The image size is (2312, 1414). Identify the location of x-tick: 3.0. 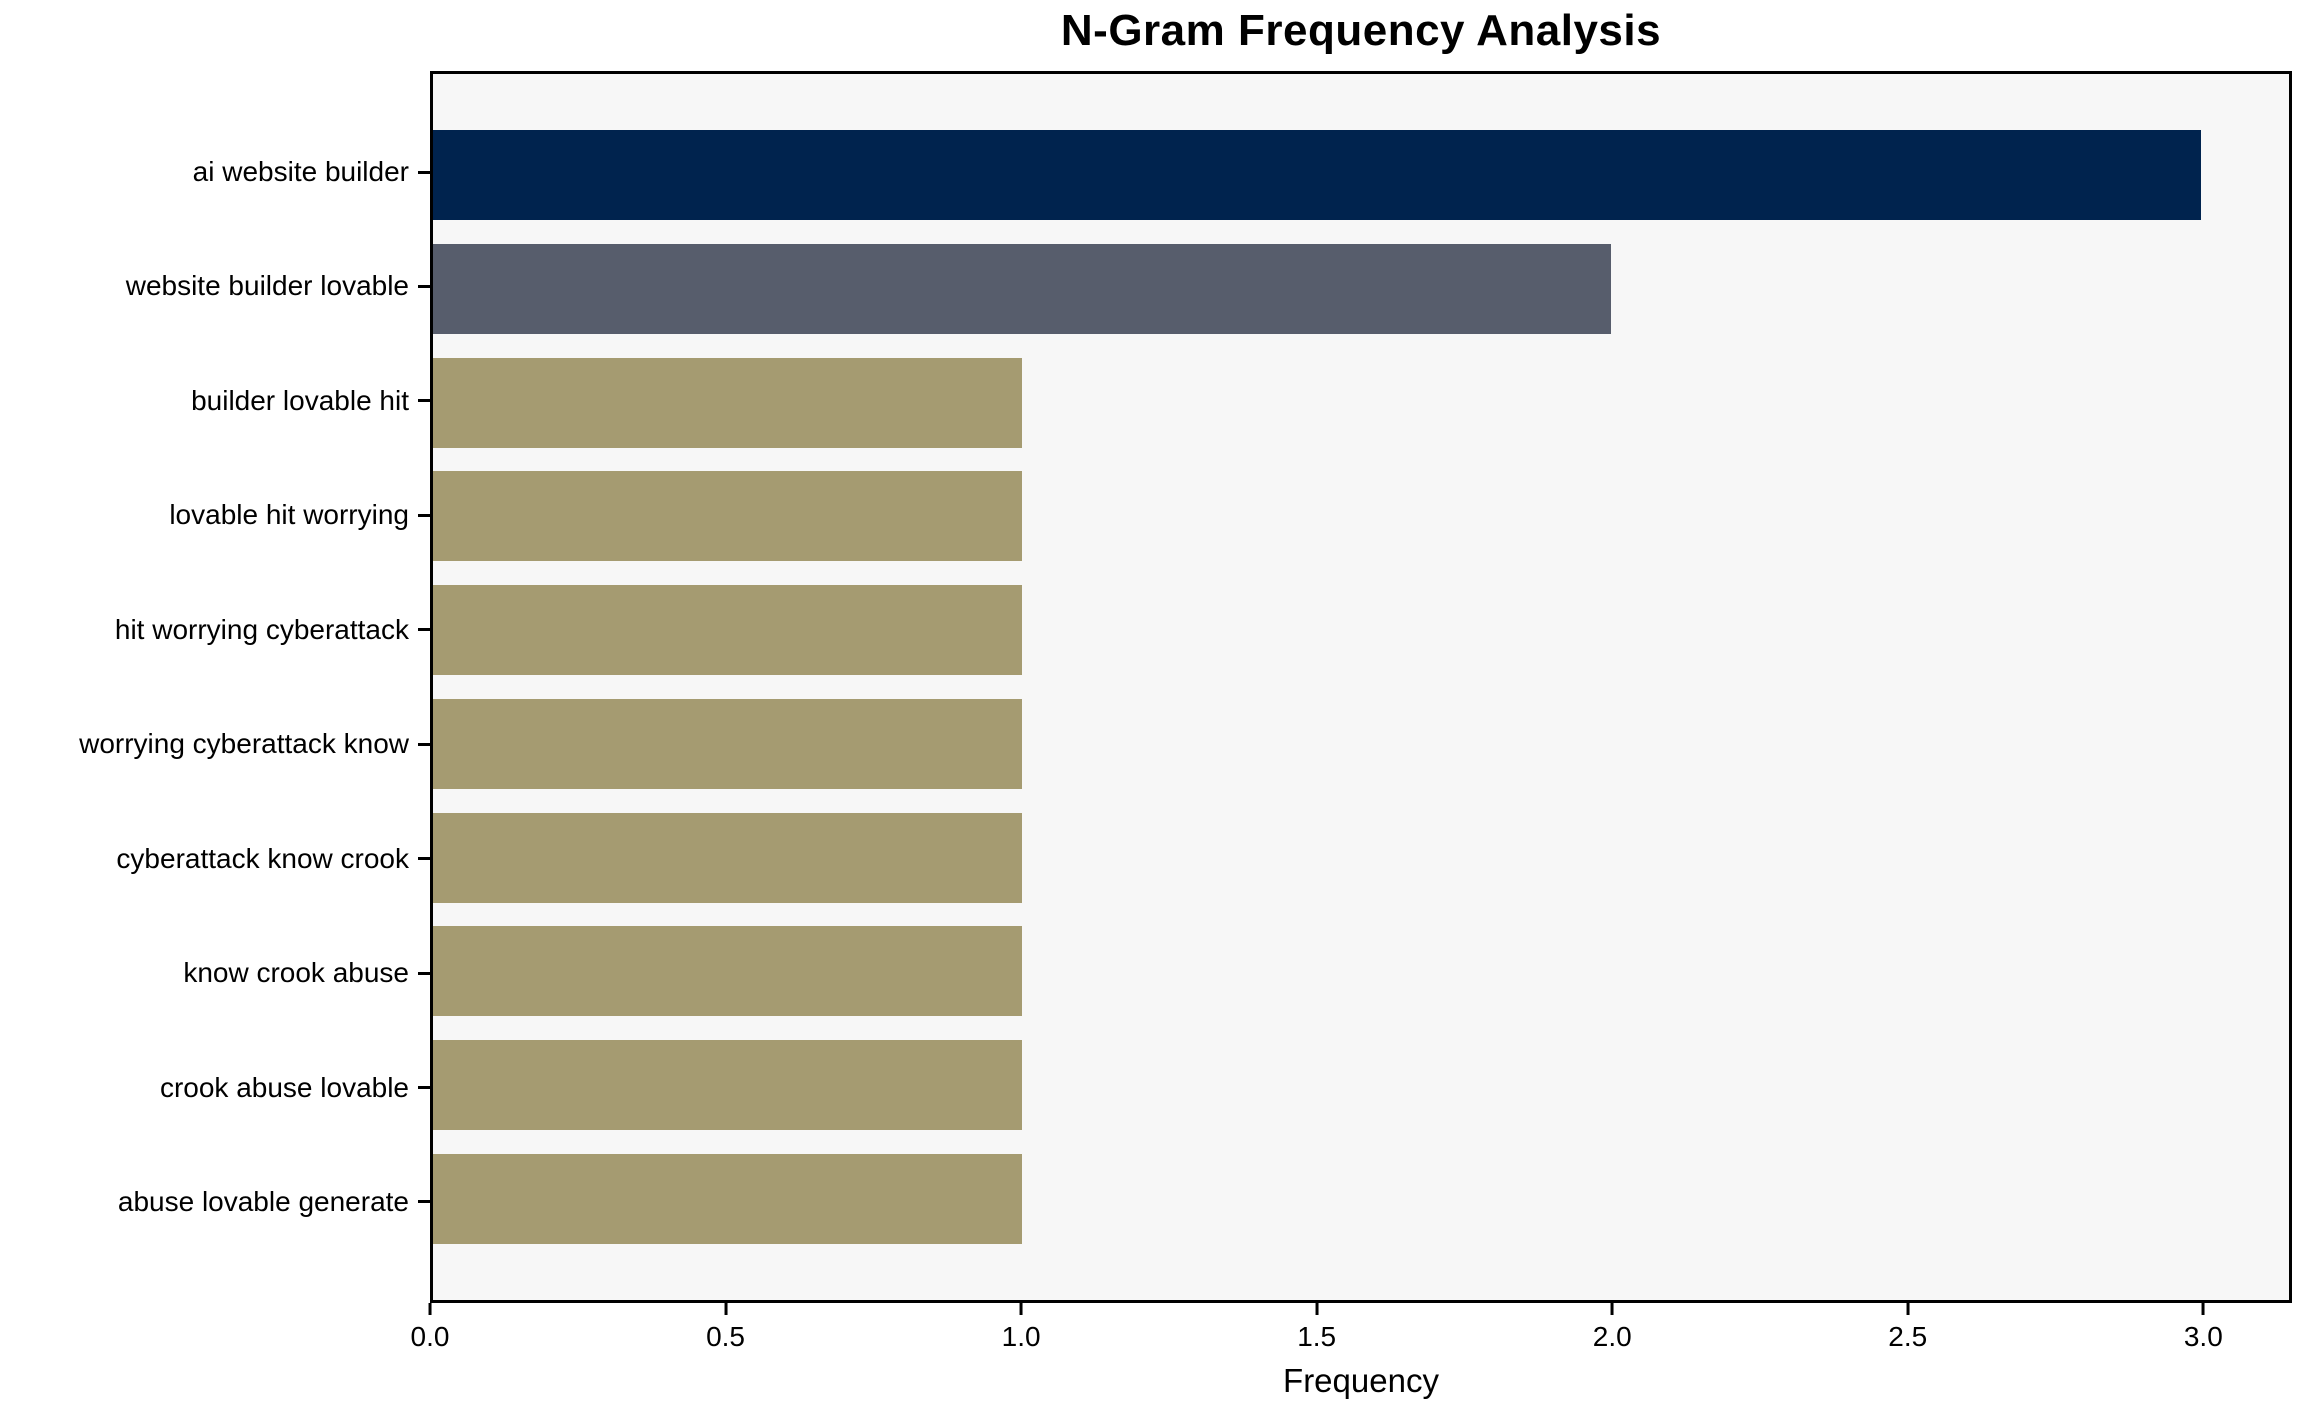
(2203, 1327).